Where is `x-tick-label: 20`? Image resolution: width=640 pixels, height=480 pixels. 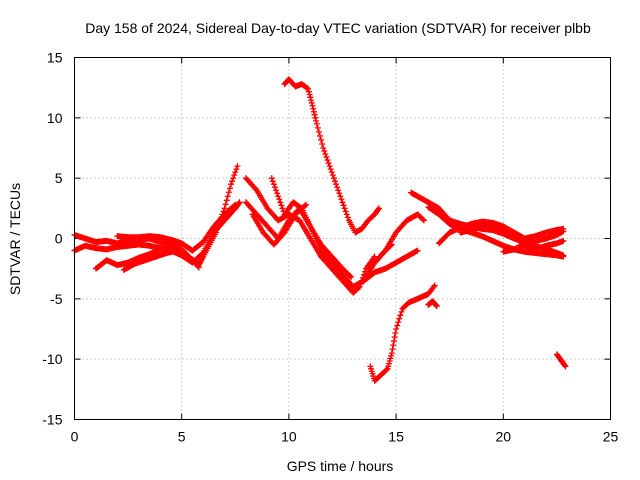
x-tick-label: 20 is located at coordinates (504, 437).